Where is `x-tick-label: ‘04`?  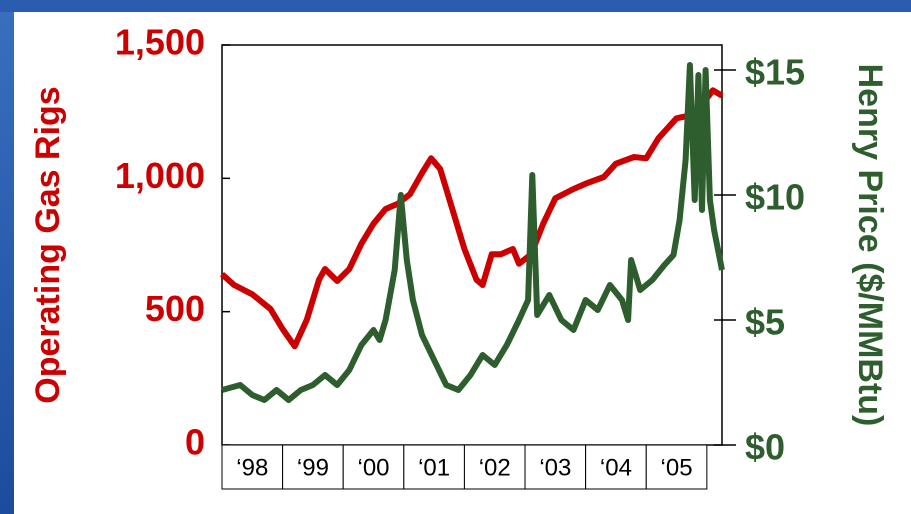
x-tick-label: ‘04 is located at coordinates (616, 467).